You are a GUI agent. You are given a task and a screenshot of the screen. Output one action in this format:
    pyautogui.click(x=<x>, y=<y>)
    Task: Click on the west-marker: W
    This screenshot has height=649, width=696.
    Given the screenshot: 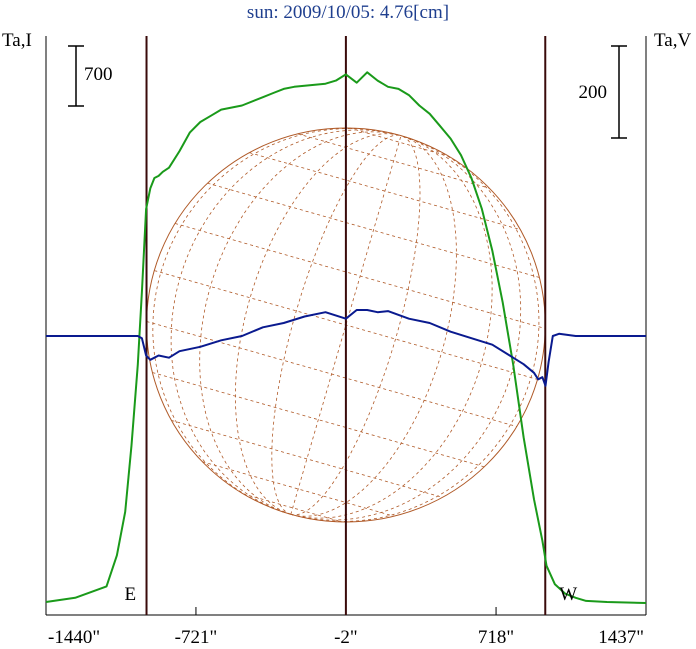 What is the action you would take?
    pyautogui.click(x=568, y=594)
    